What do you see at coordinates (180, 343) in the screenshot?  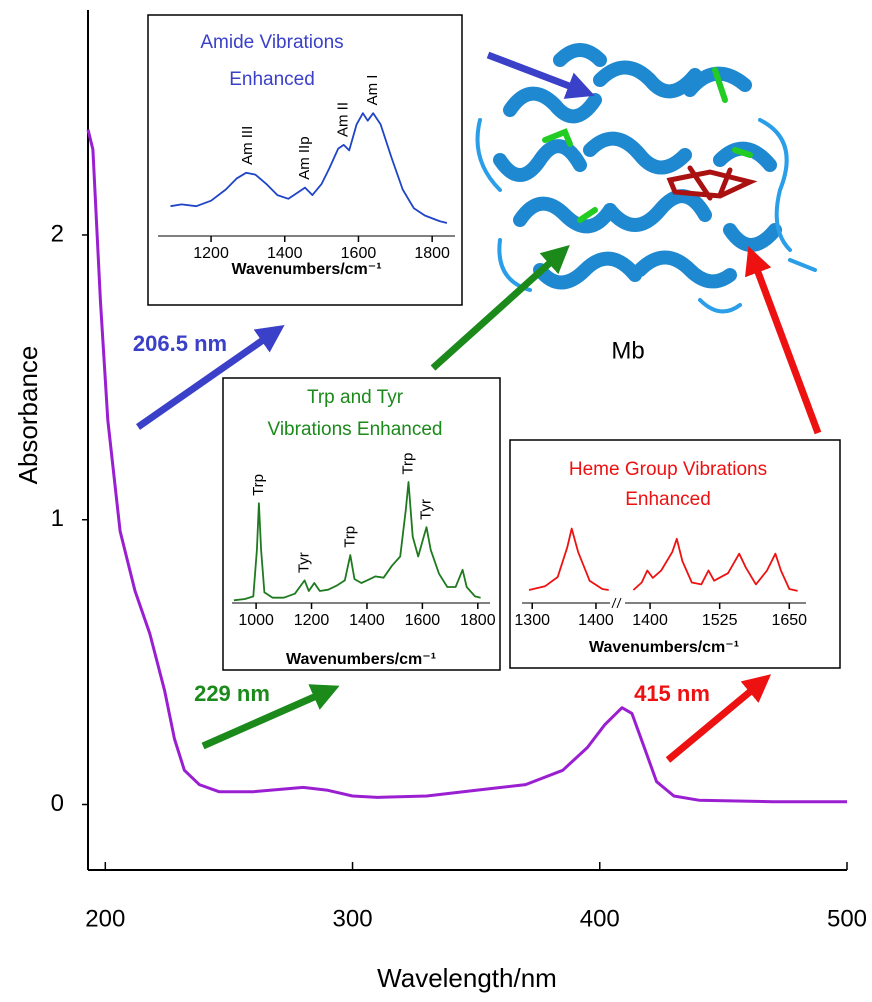 I see `wavelength-label: 206.5 nm` at bounding box center [180, 343].